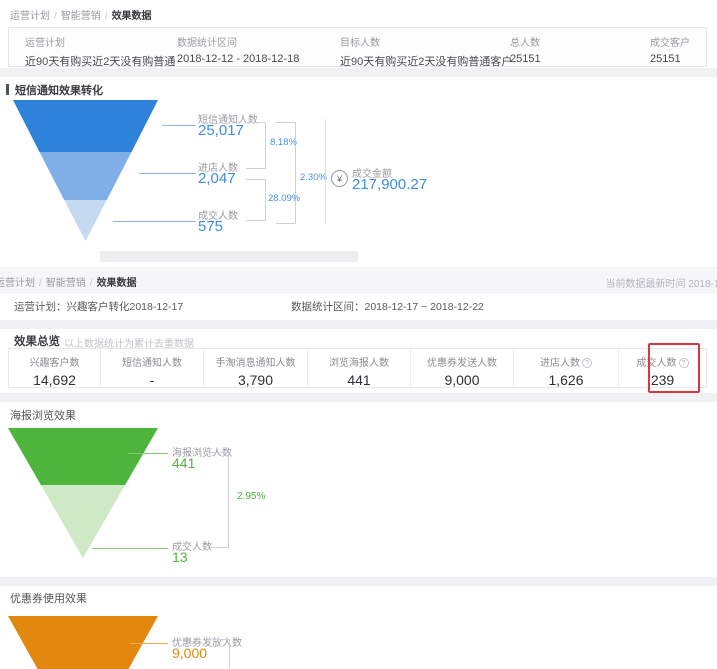 The width and height of the screenshot is (717, 669). What do you see at coordinates (238, 59) in the screenshot?
I see `field-value: 2018-12-12 - 2018-12-18` at bounding box center [238, 59].